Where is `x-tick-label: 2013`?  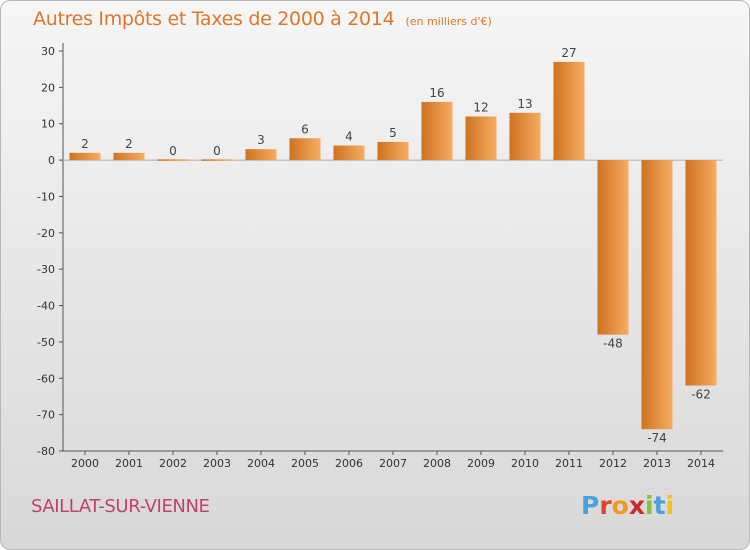 x-tick-label: 2013 is located at coordinates (657, 463).